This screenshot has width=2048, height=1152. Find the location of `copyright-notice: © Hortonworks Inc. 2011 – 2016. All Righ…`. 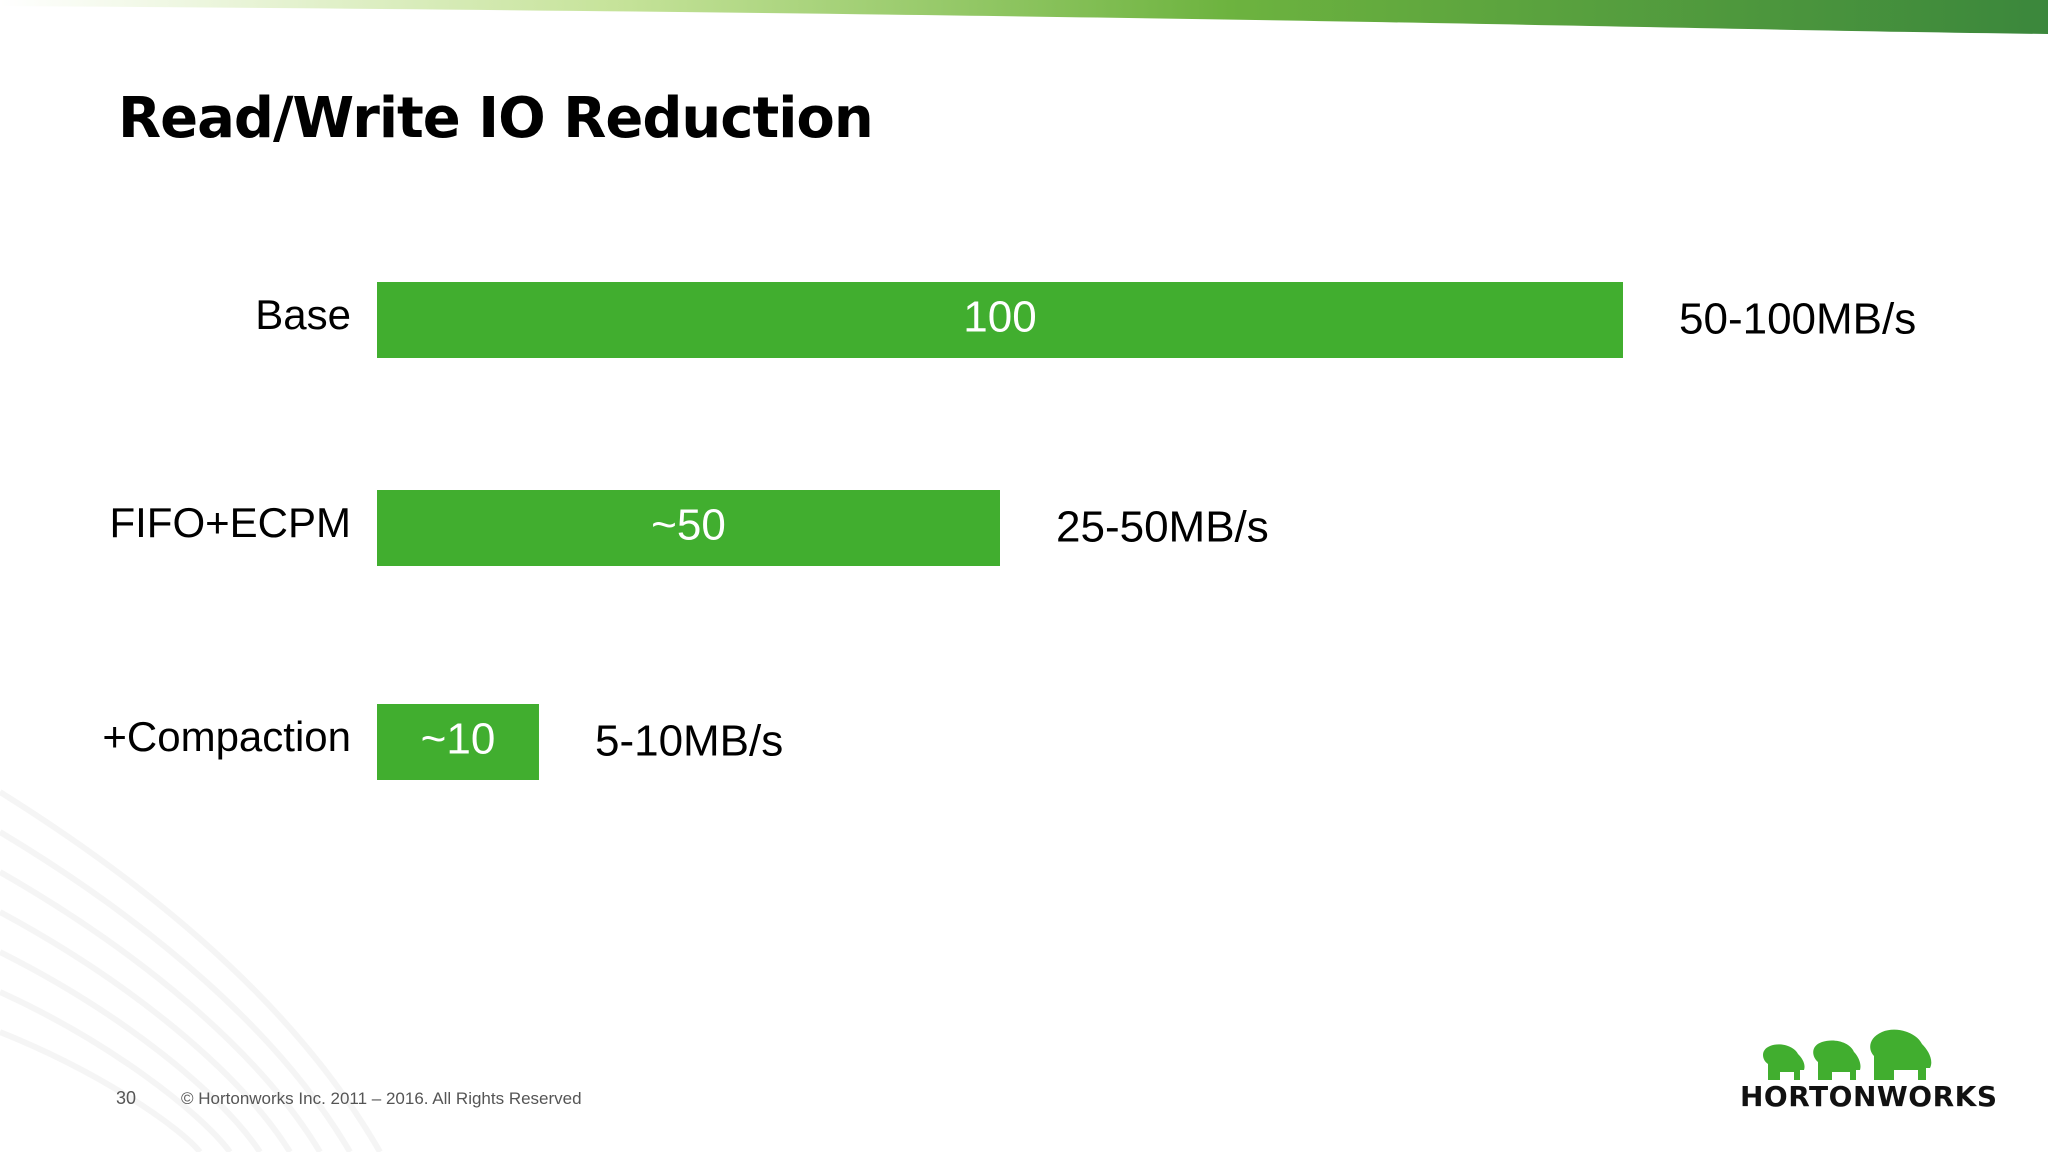

copyright-notice: © Hortonworks Inc. 2011 – 2016. All Righ… is located at coordinates (381, 1098).